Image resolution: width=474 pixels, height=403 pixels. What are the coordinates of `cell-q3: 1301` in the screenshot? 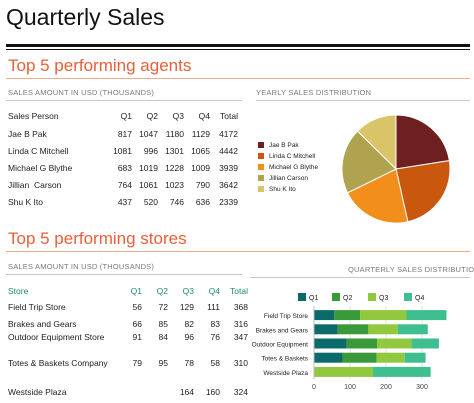 It's located at (174, 150).